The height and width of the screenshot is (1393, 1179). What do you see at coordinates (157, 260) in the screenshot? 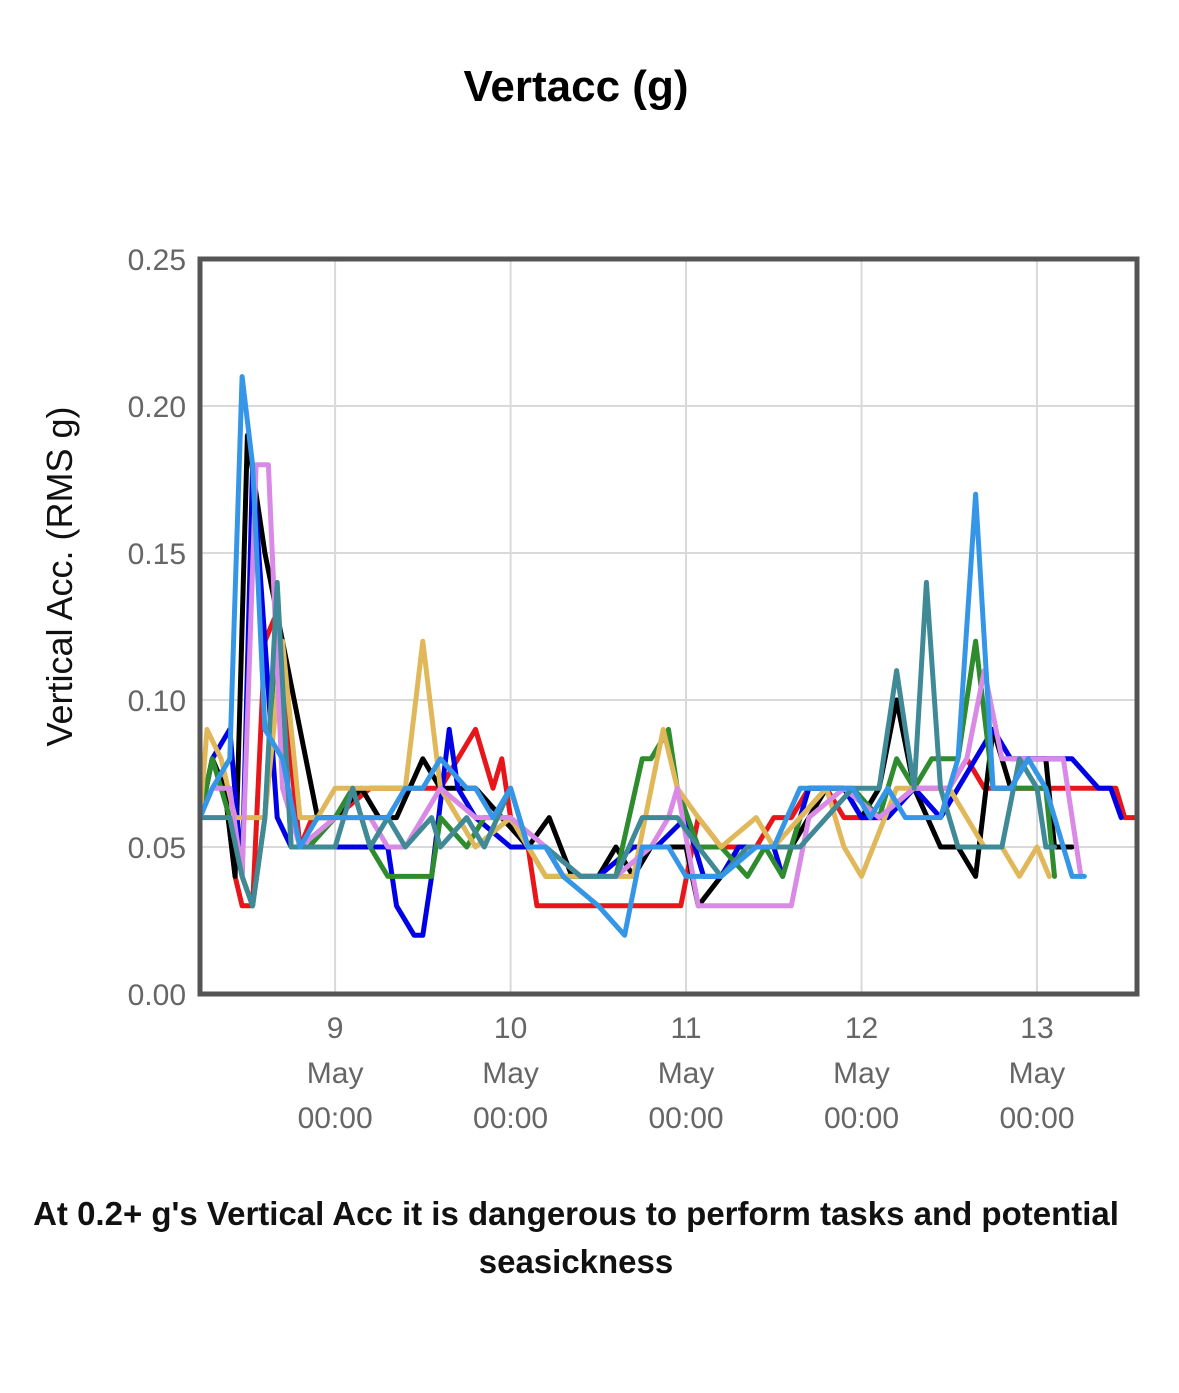
I see `y-tick-label: 0.25` at bounding box center [157, 260].